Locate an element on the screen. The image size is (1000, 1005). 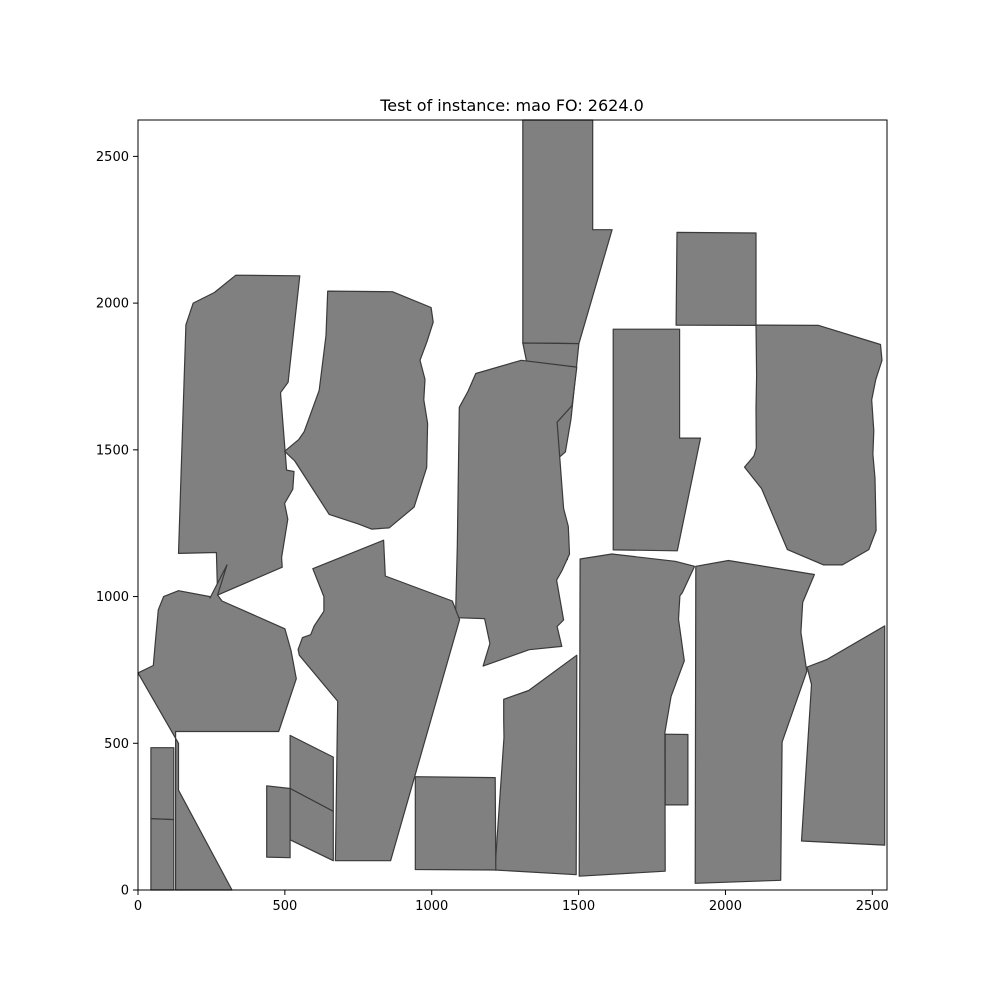
chart-title: Test of instance: mao FO: 2624.0 is located at coordinates (511, 105).